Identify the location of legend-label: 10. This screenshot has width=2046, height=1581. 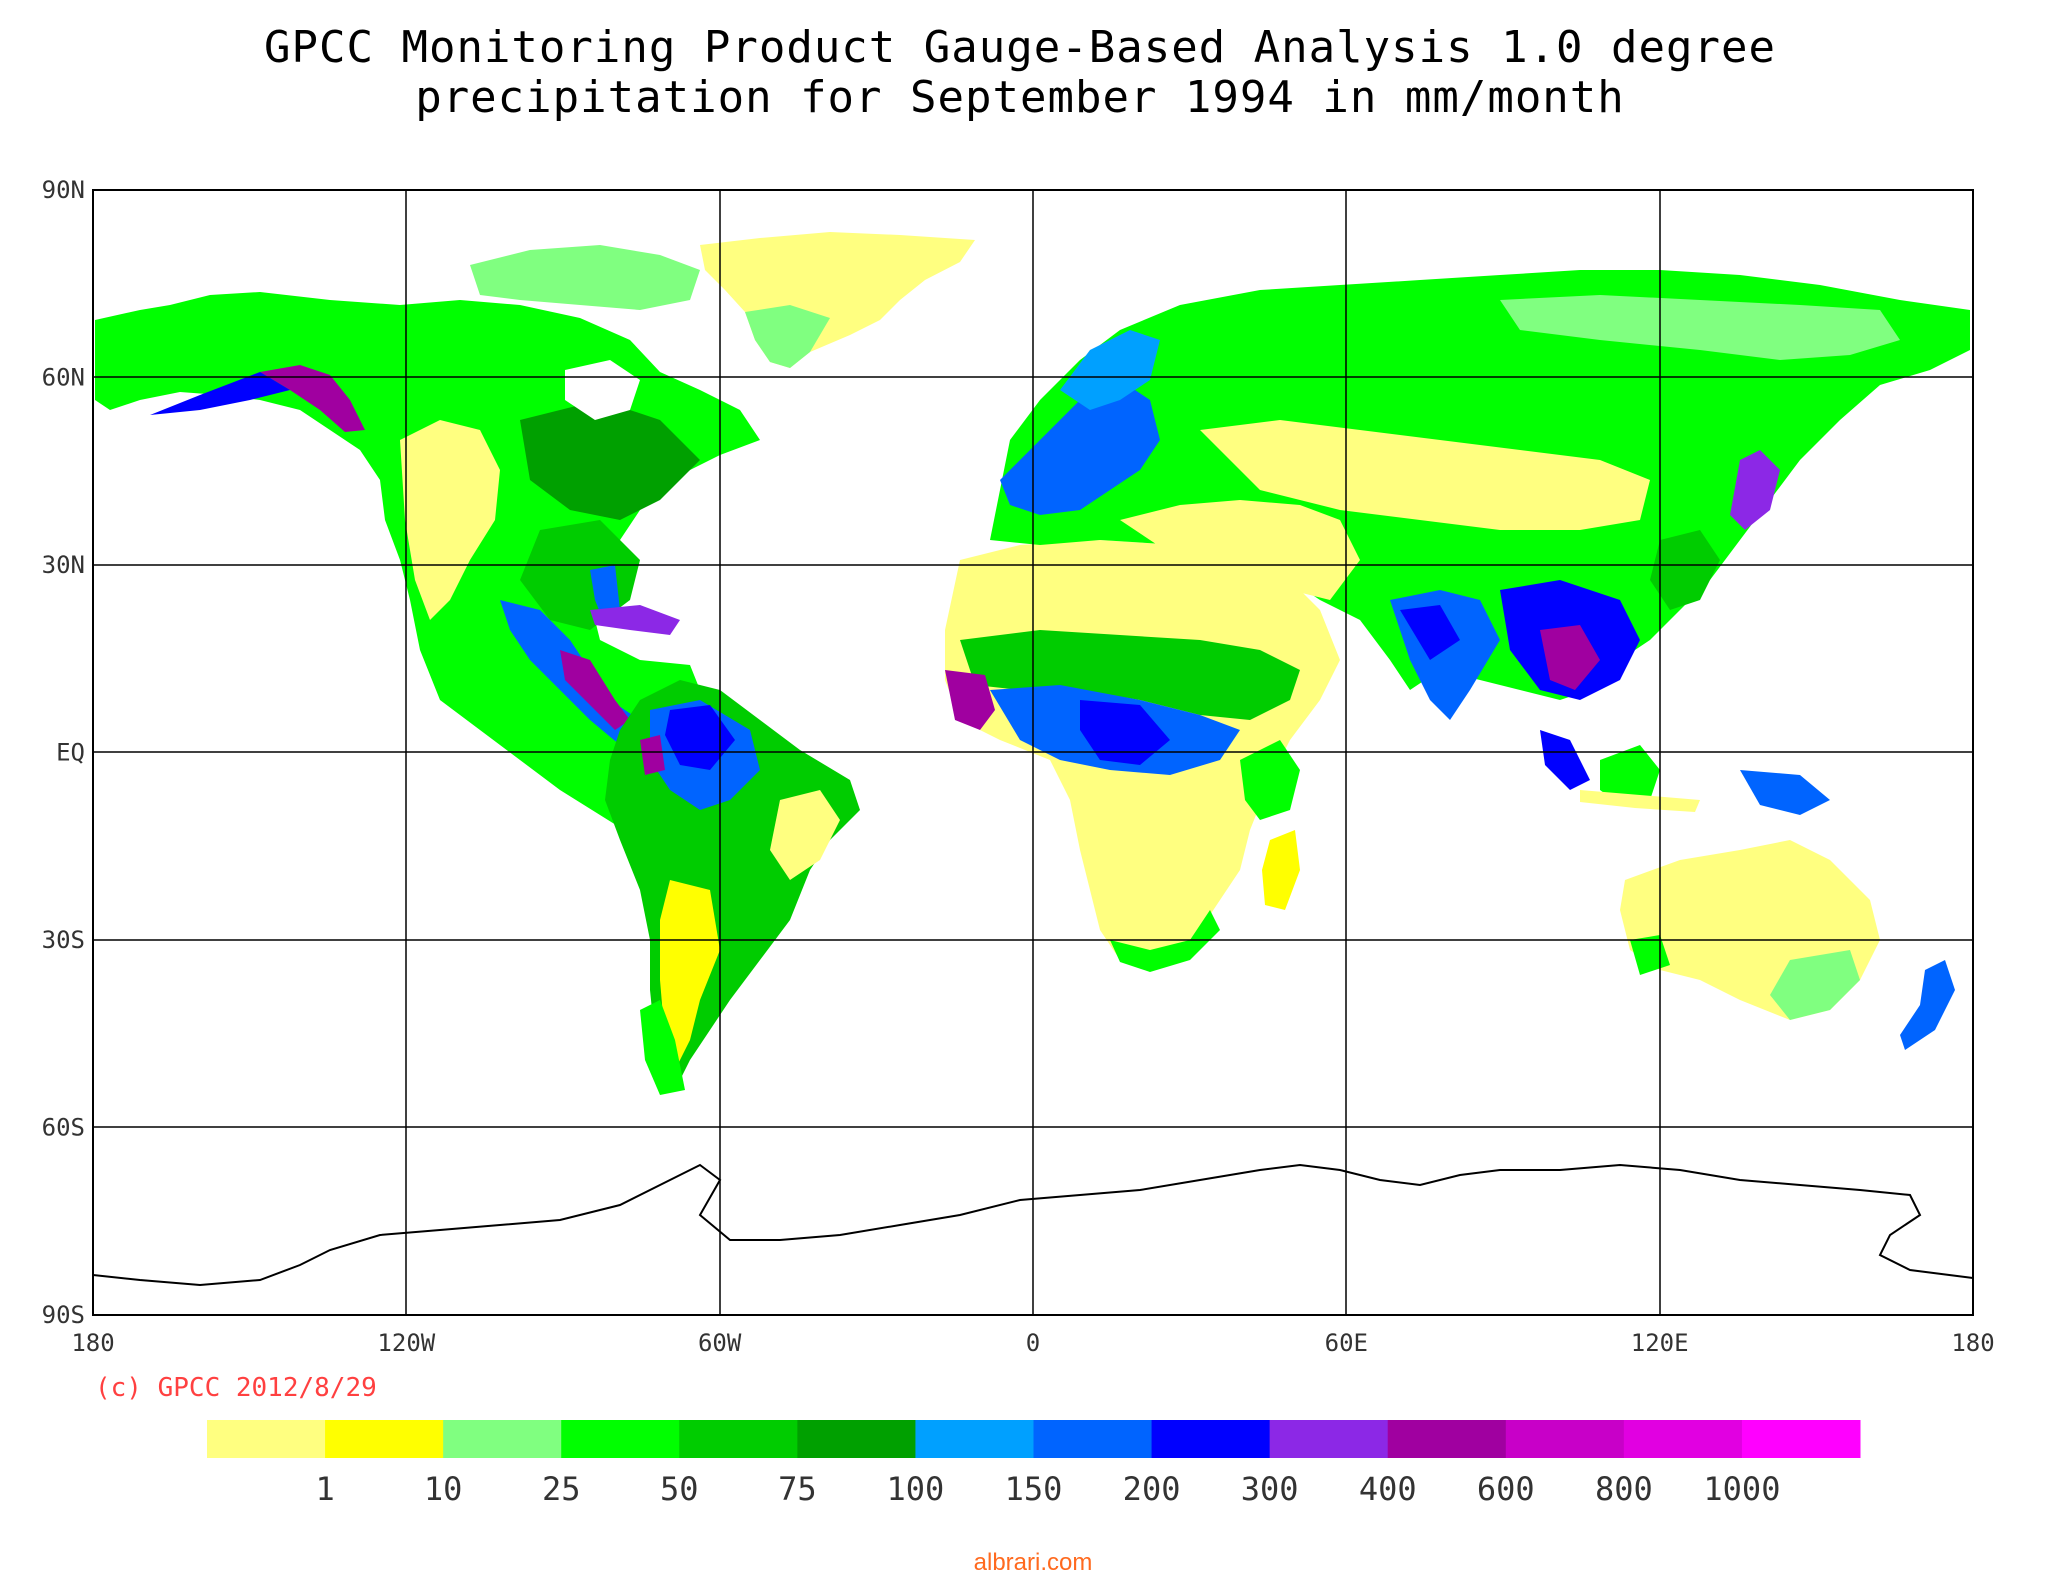
(443, 1489).